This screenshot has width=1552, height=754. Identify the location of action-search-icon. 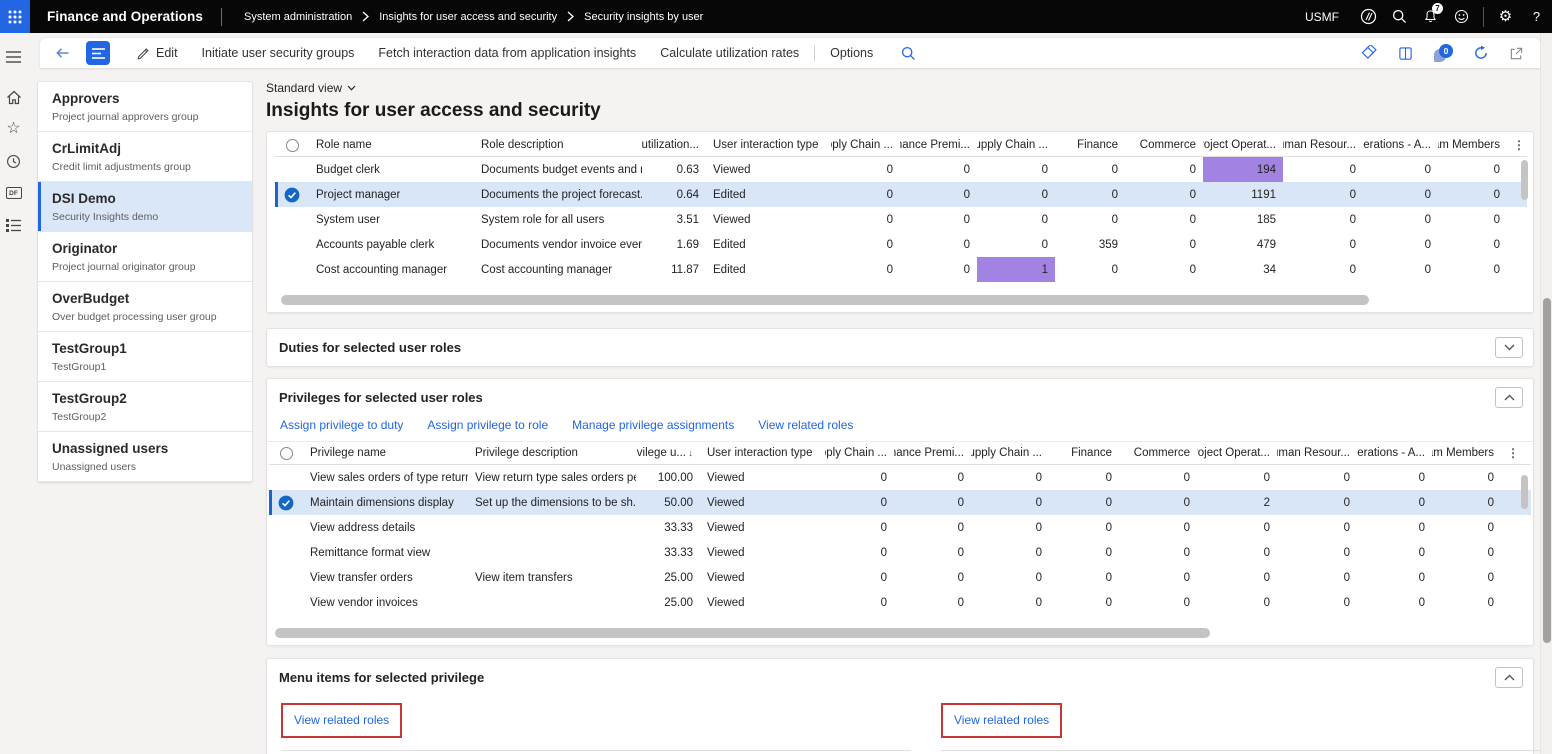
(908, 53).